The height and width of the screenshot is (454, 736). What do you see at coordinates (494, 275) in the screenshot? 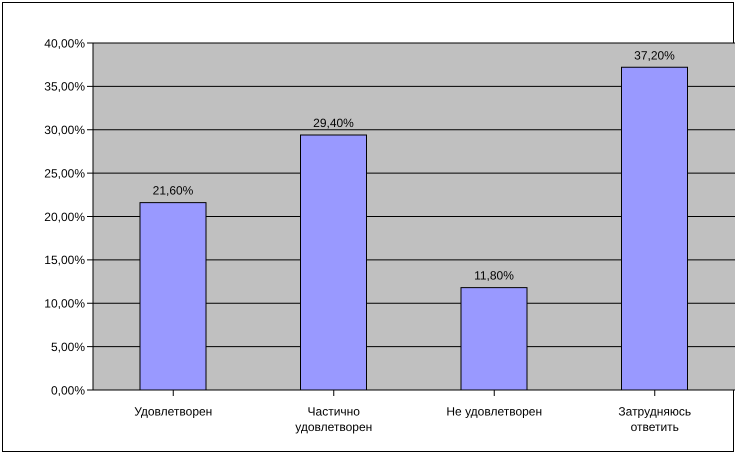
I see `data-label: 11,80%` at bounding box center [494, 275].